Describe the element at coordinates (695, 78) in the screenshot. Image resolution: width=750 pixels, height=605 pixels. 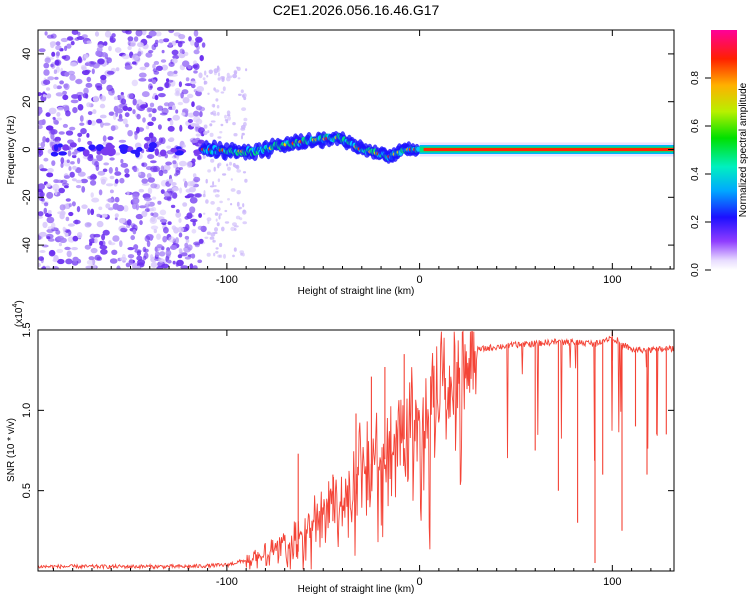
I see `colorbar-tick-label: 0.8` at that location.